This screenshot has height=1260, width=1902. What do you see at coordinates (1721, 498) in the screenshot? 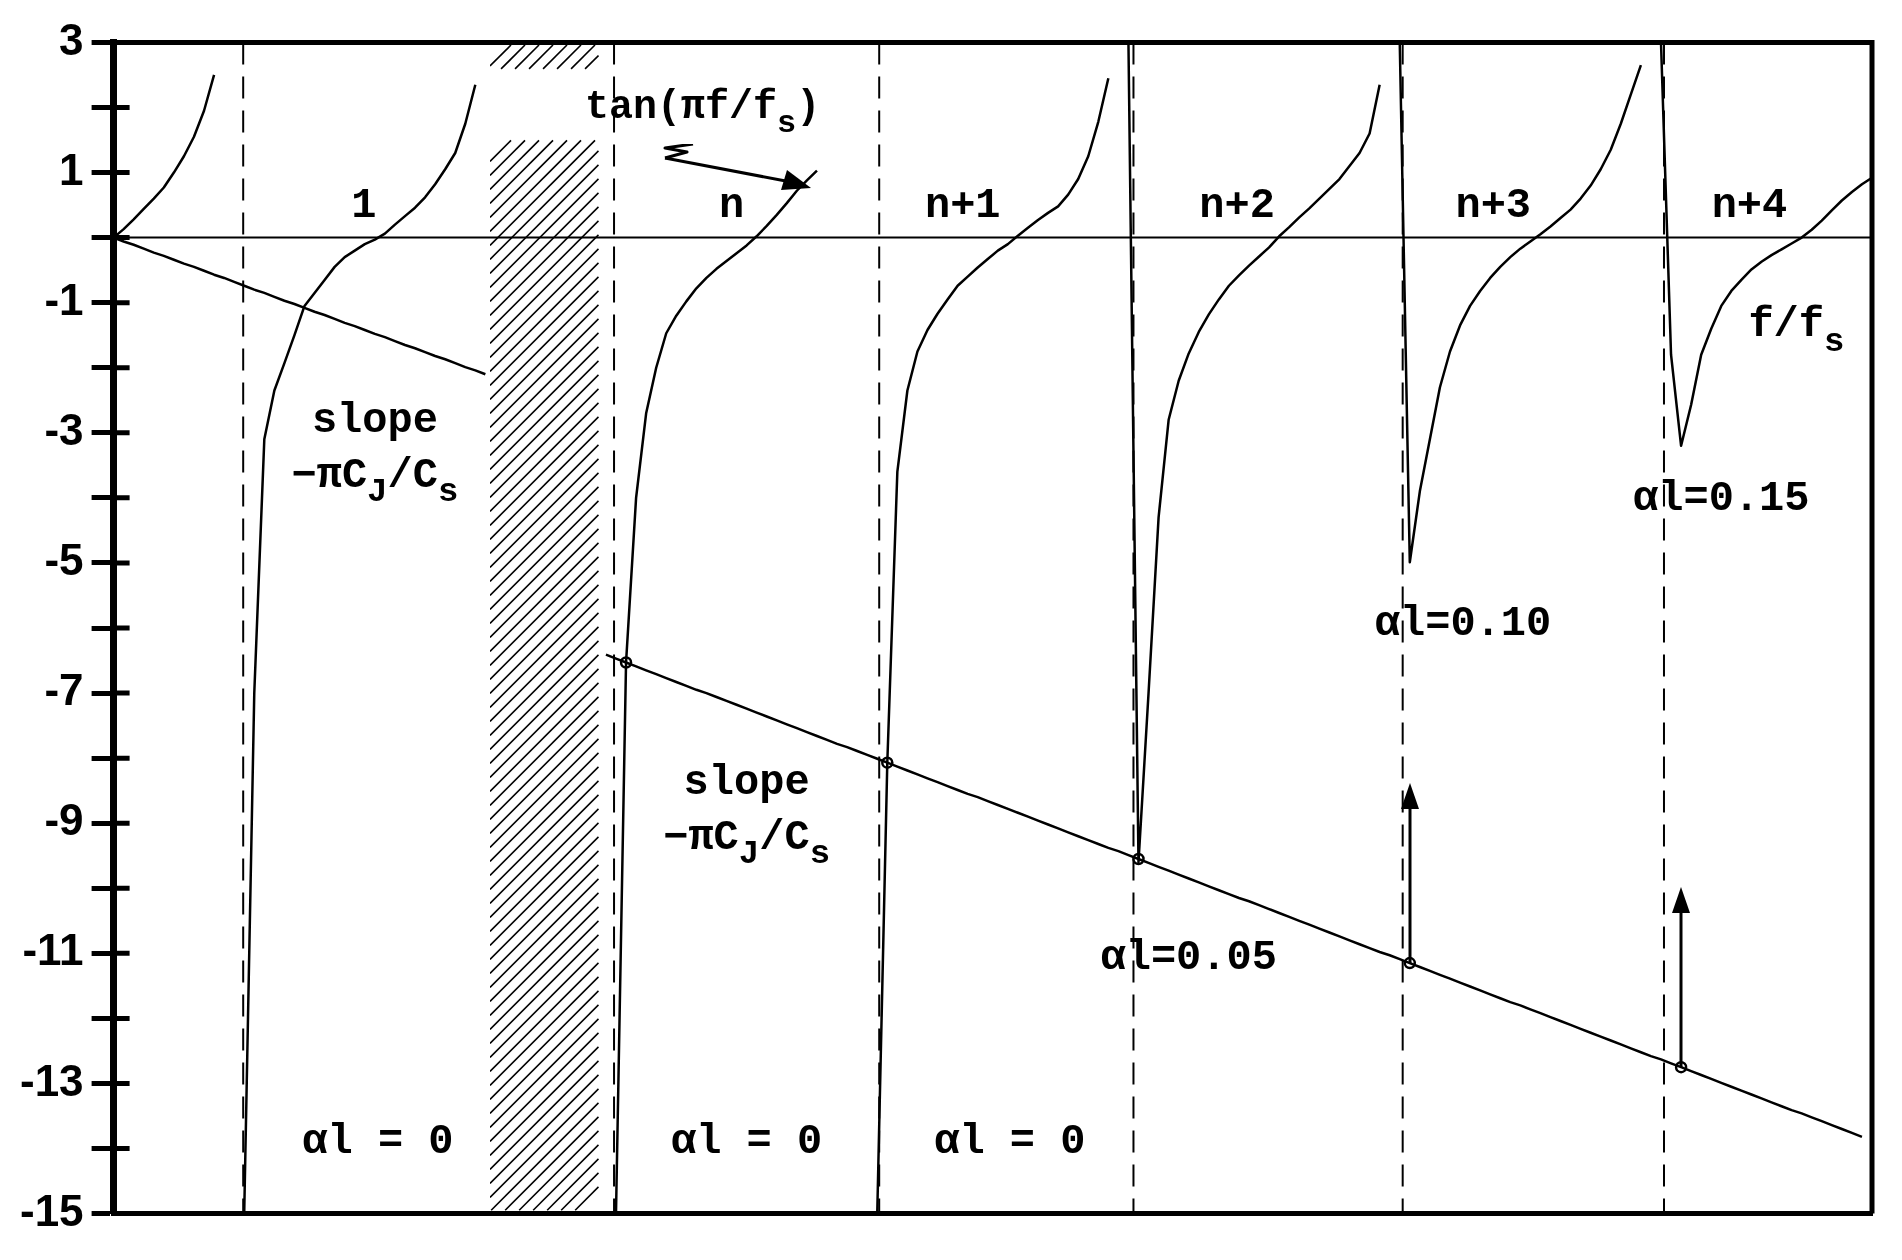
I see `annotation: αl=0.15` at bounding box center [1721, 498].